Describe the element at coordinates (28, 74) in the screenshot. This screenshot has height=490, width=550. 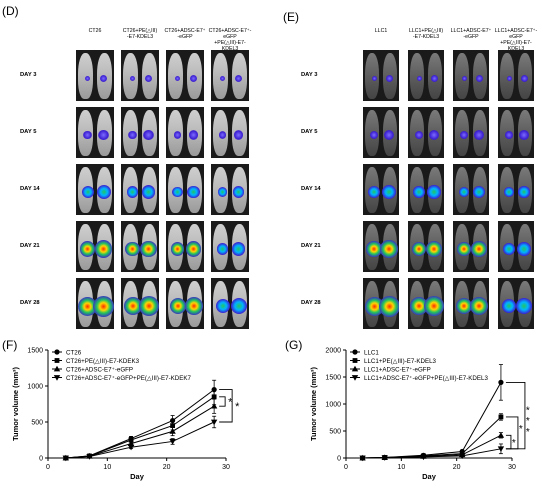
I see `day-label: DAY 3` at that location.